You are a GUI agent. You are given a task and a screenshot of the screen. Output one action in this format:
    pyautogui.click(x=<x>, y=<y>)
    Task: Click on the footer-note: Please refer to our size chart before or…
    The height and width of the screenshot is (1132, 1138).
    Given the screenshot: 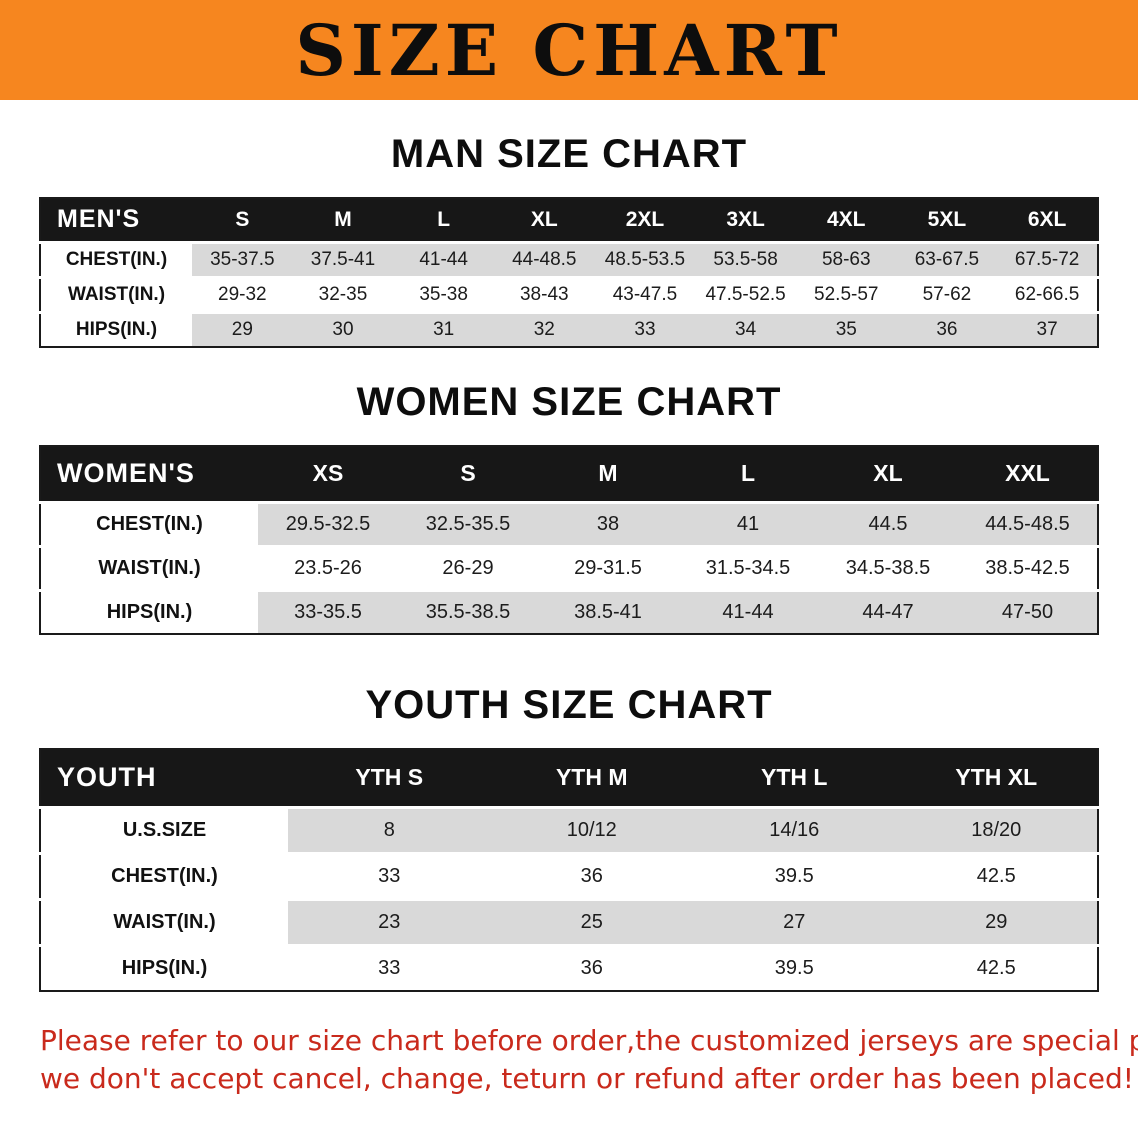 What is the action you would take?
    pyautogui.click(x=589, y=1060)
    